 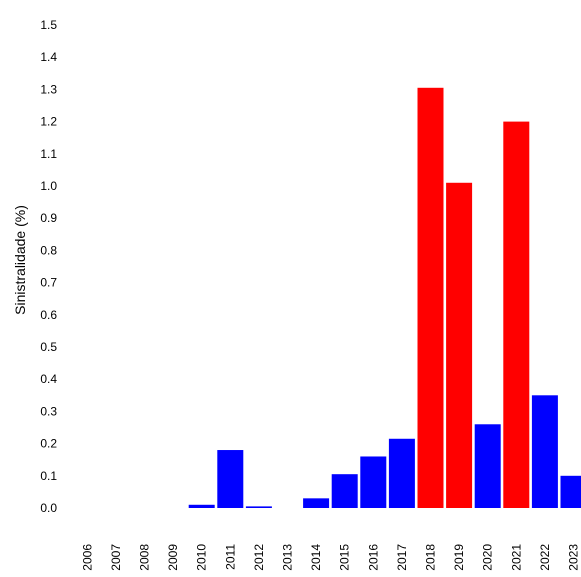 I want to click on bar-2022, so click(x=544, y=451).